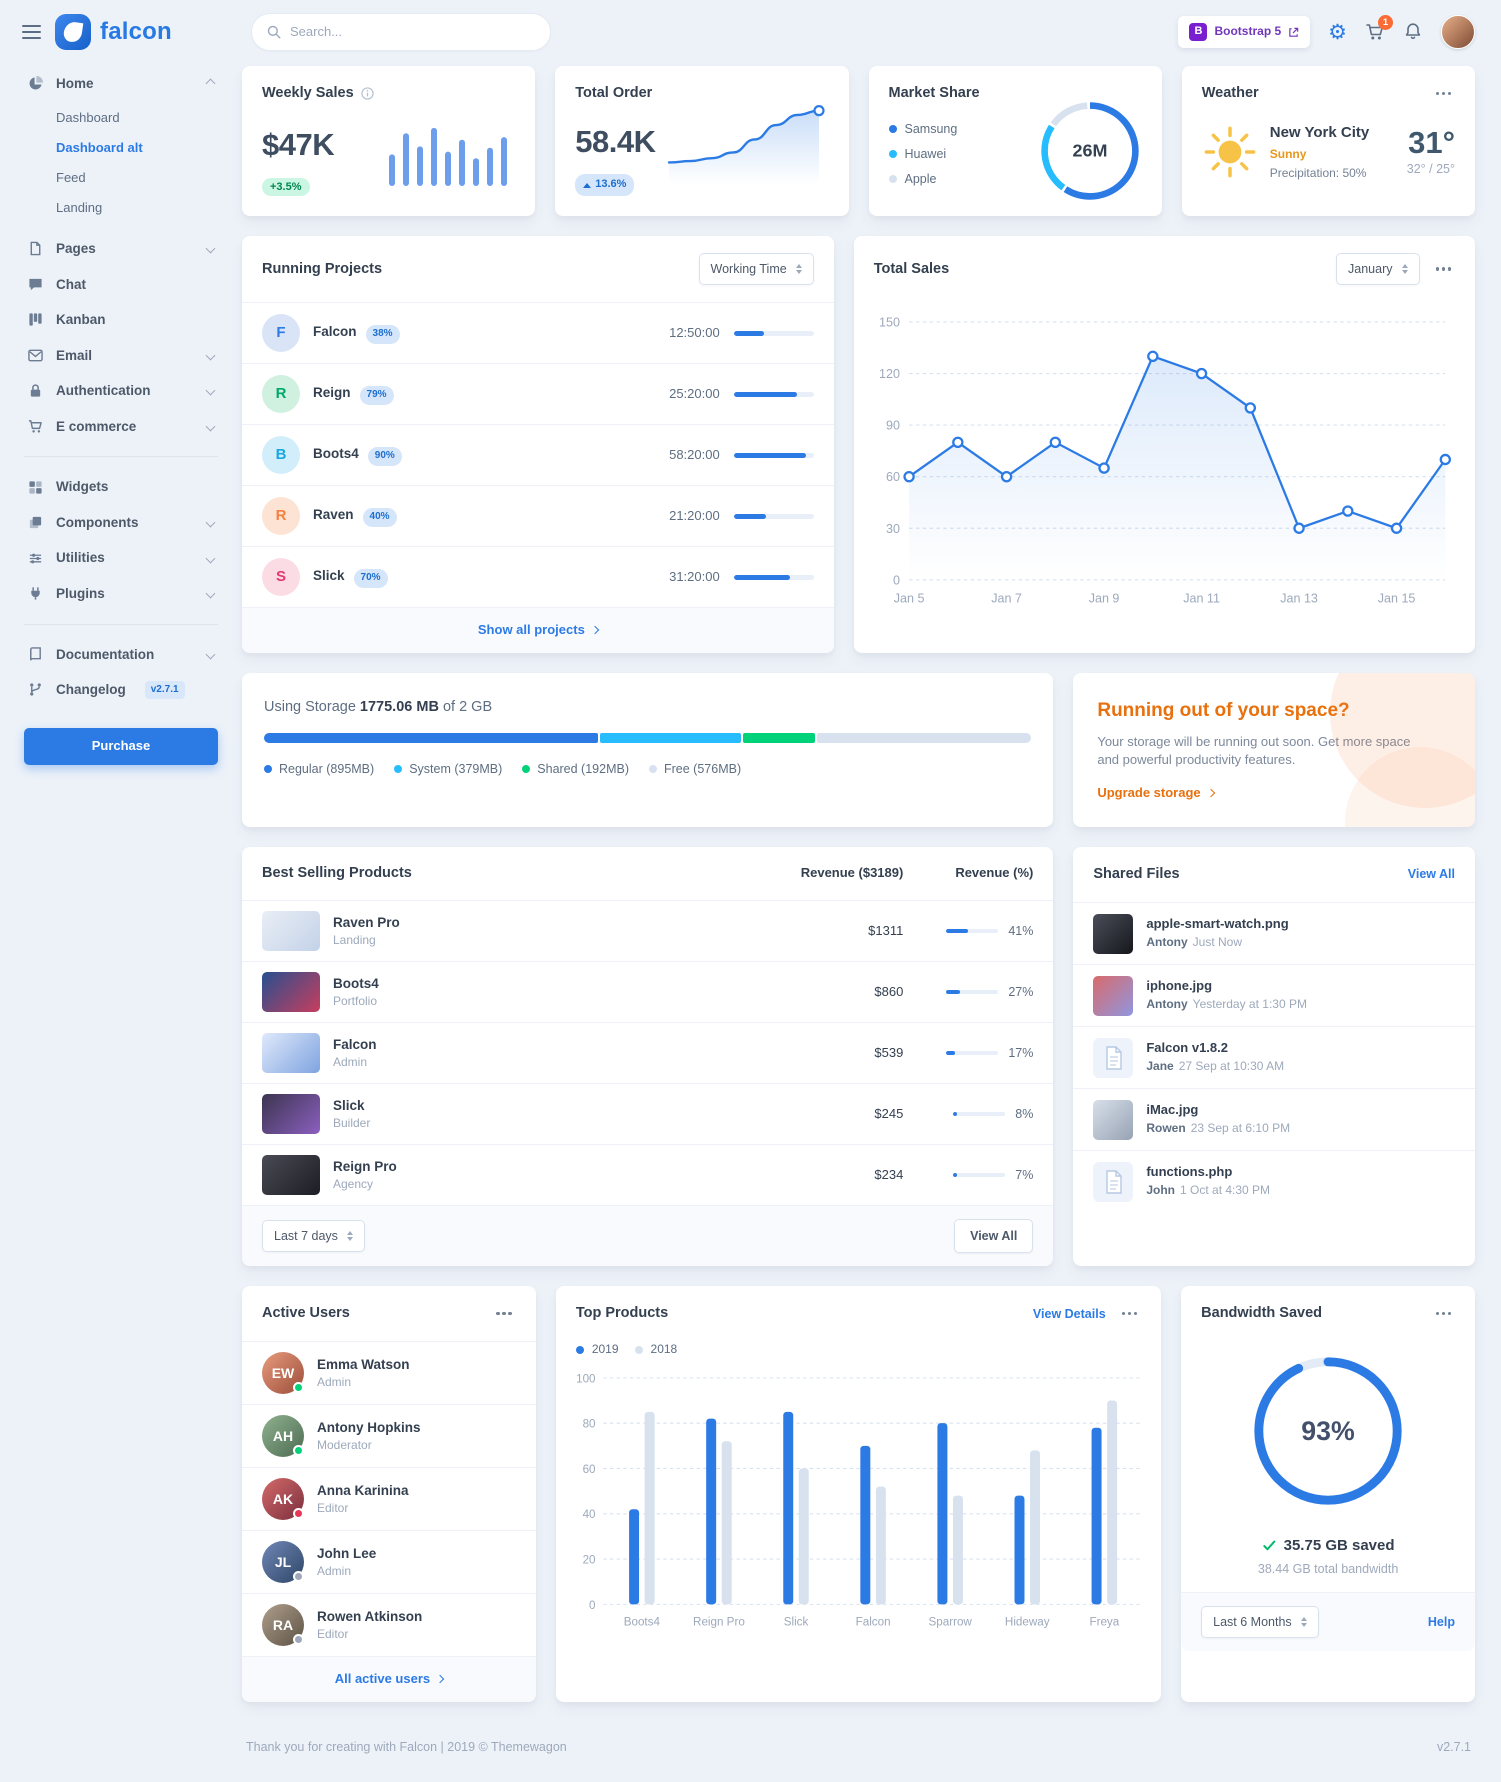 The width and height of the screenshot is (1501, 1782). Describe the element at coordinates (210, 558) in the screenshot. I see `chevron-down-icon` at that location.